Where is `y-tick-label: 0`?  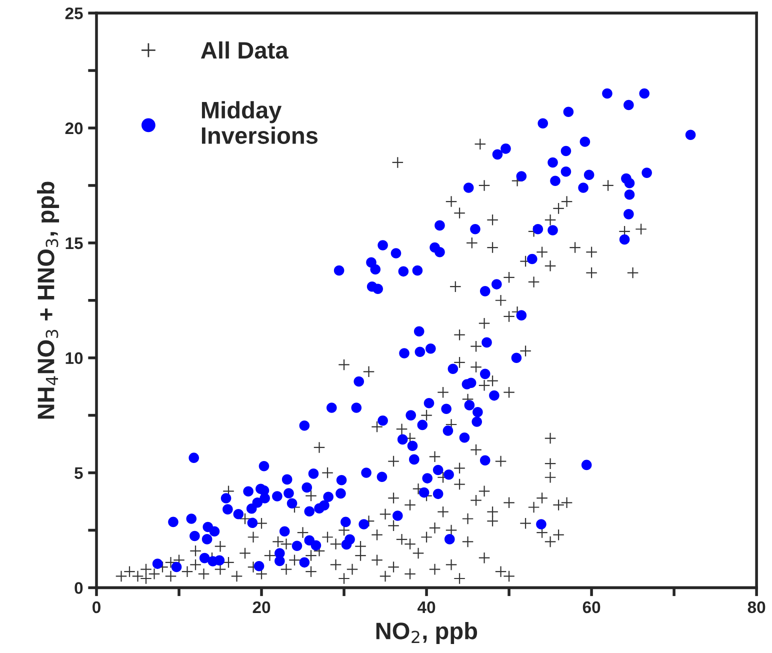
y-tick-label: 0 is located at coordinates (78, 588).